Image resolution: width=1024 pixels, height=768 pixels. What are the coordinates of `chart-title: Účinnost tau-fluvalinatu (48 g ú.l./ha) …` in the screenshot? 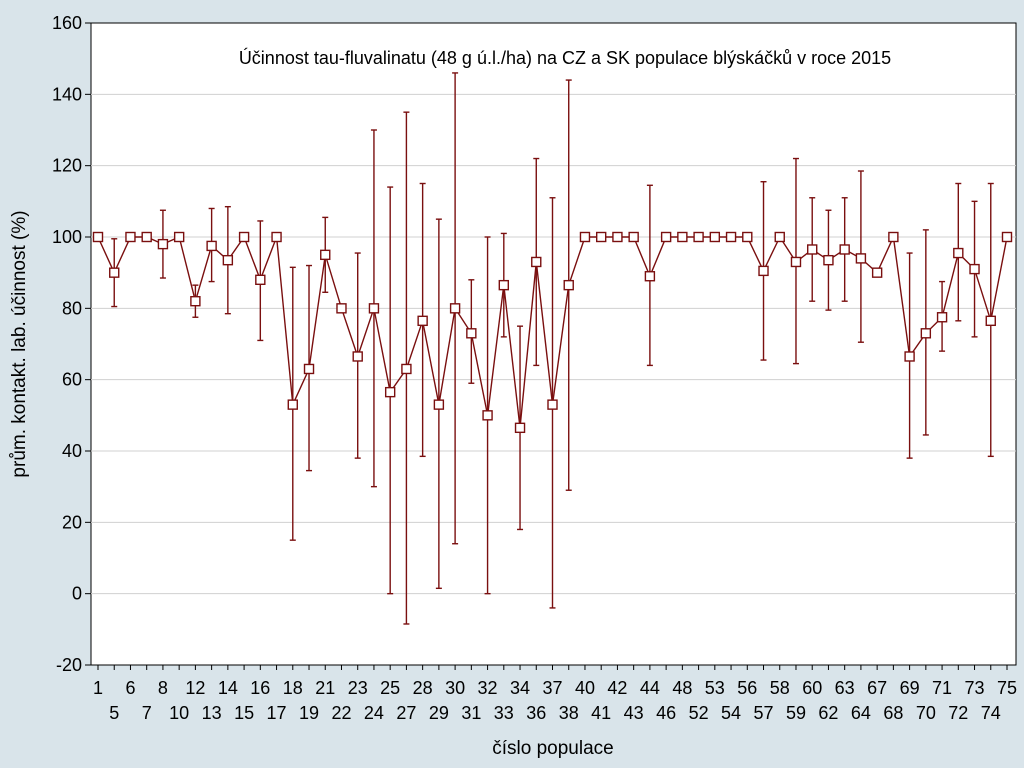 It's located at (565, 57).